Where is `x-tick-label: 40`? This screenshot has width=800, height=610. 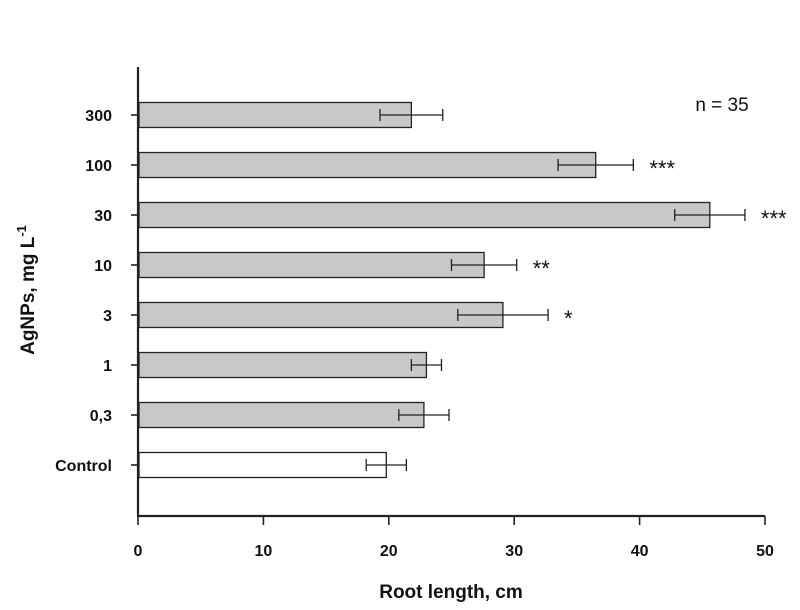
x-tick-label: 40 is located at coordinates (640, 551).